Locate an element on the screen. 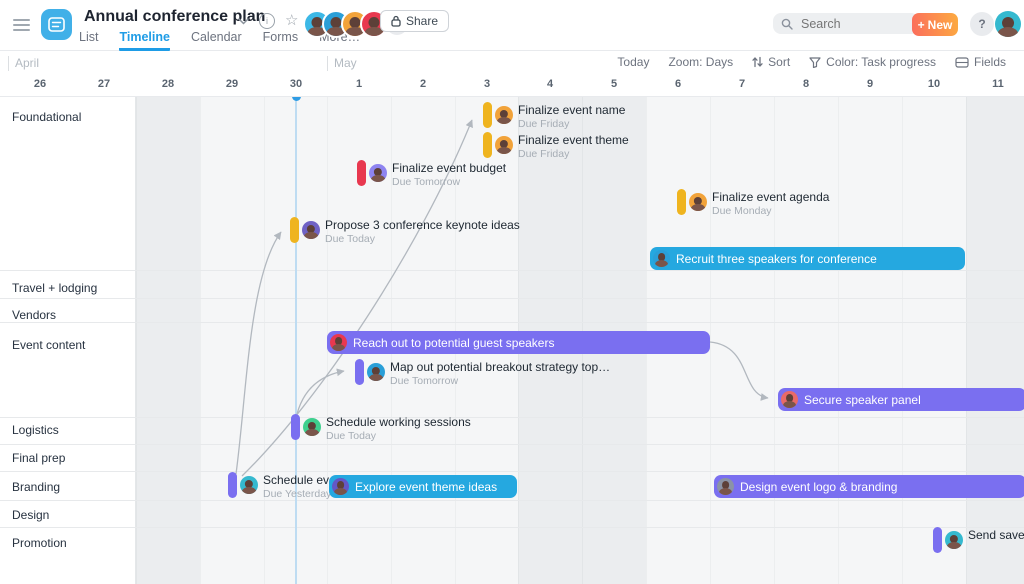  sort-arrows-icon is located at coordinates (757, 62).